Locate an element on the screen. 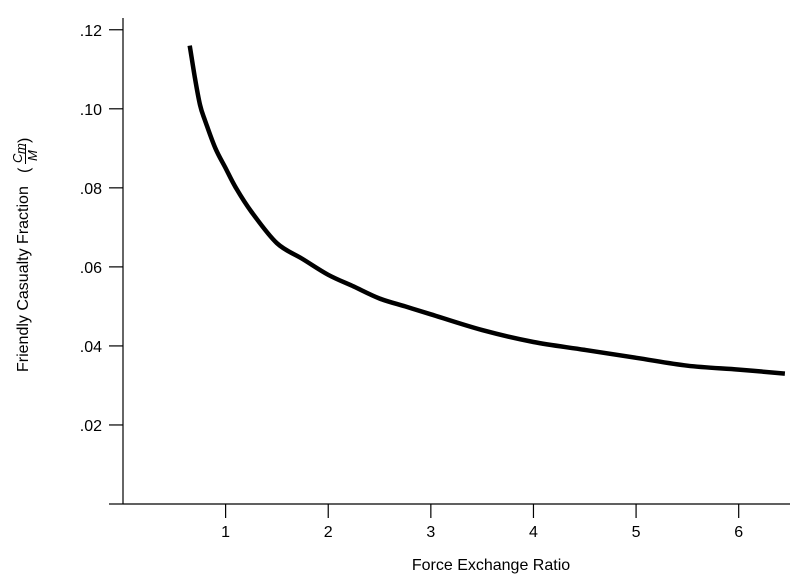 The height and width of the screenshot is (576, 791). y-axis-title-open-paren: ( is located at coordinates (24, 170).